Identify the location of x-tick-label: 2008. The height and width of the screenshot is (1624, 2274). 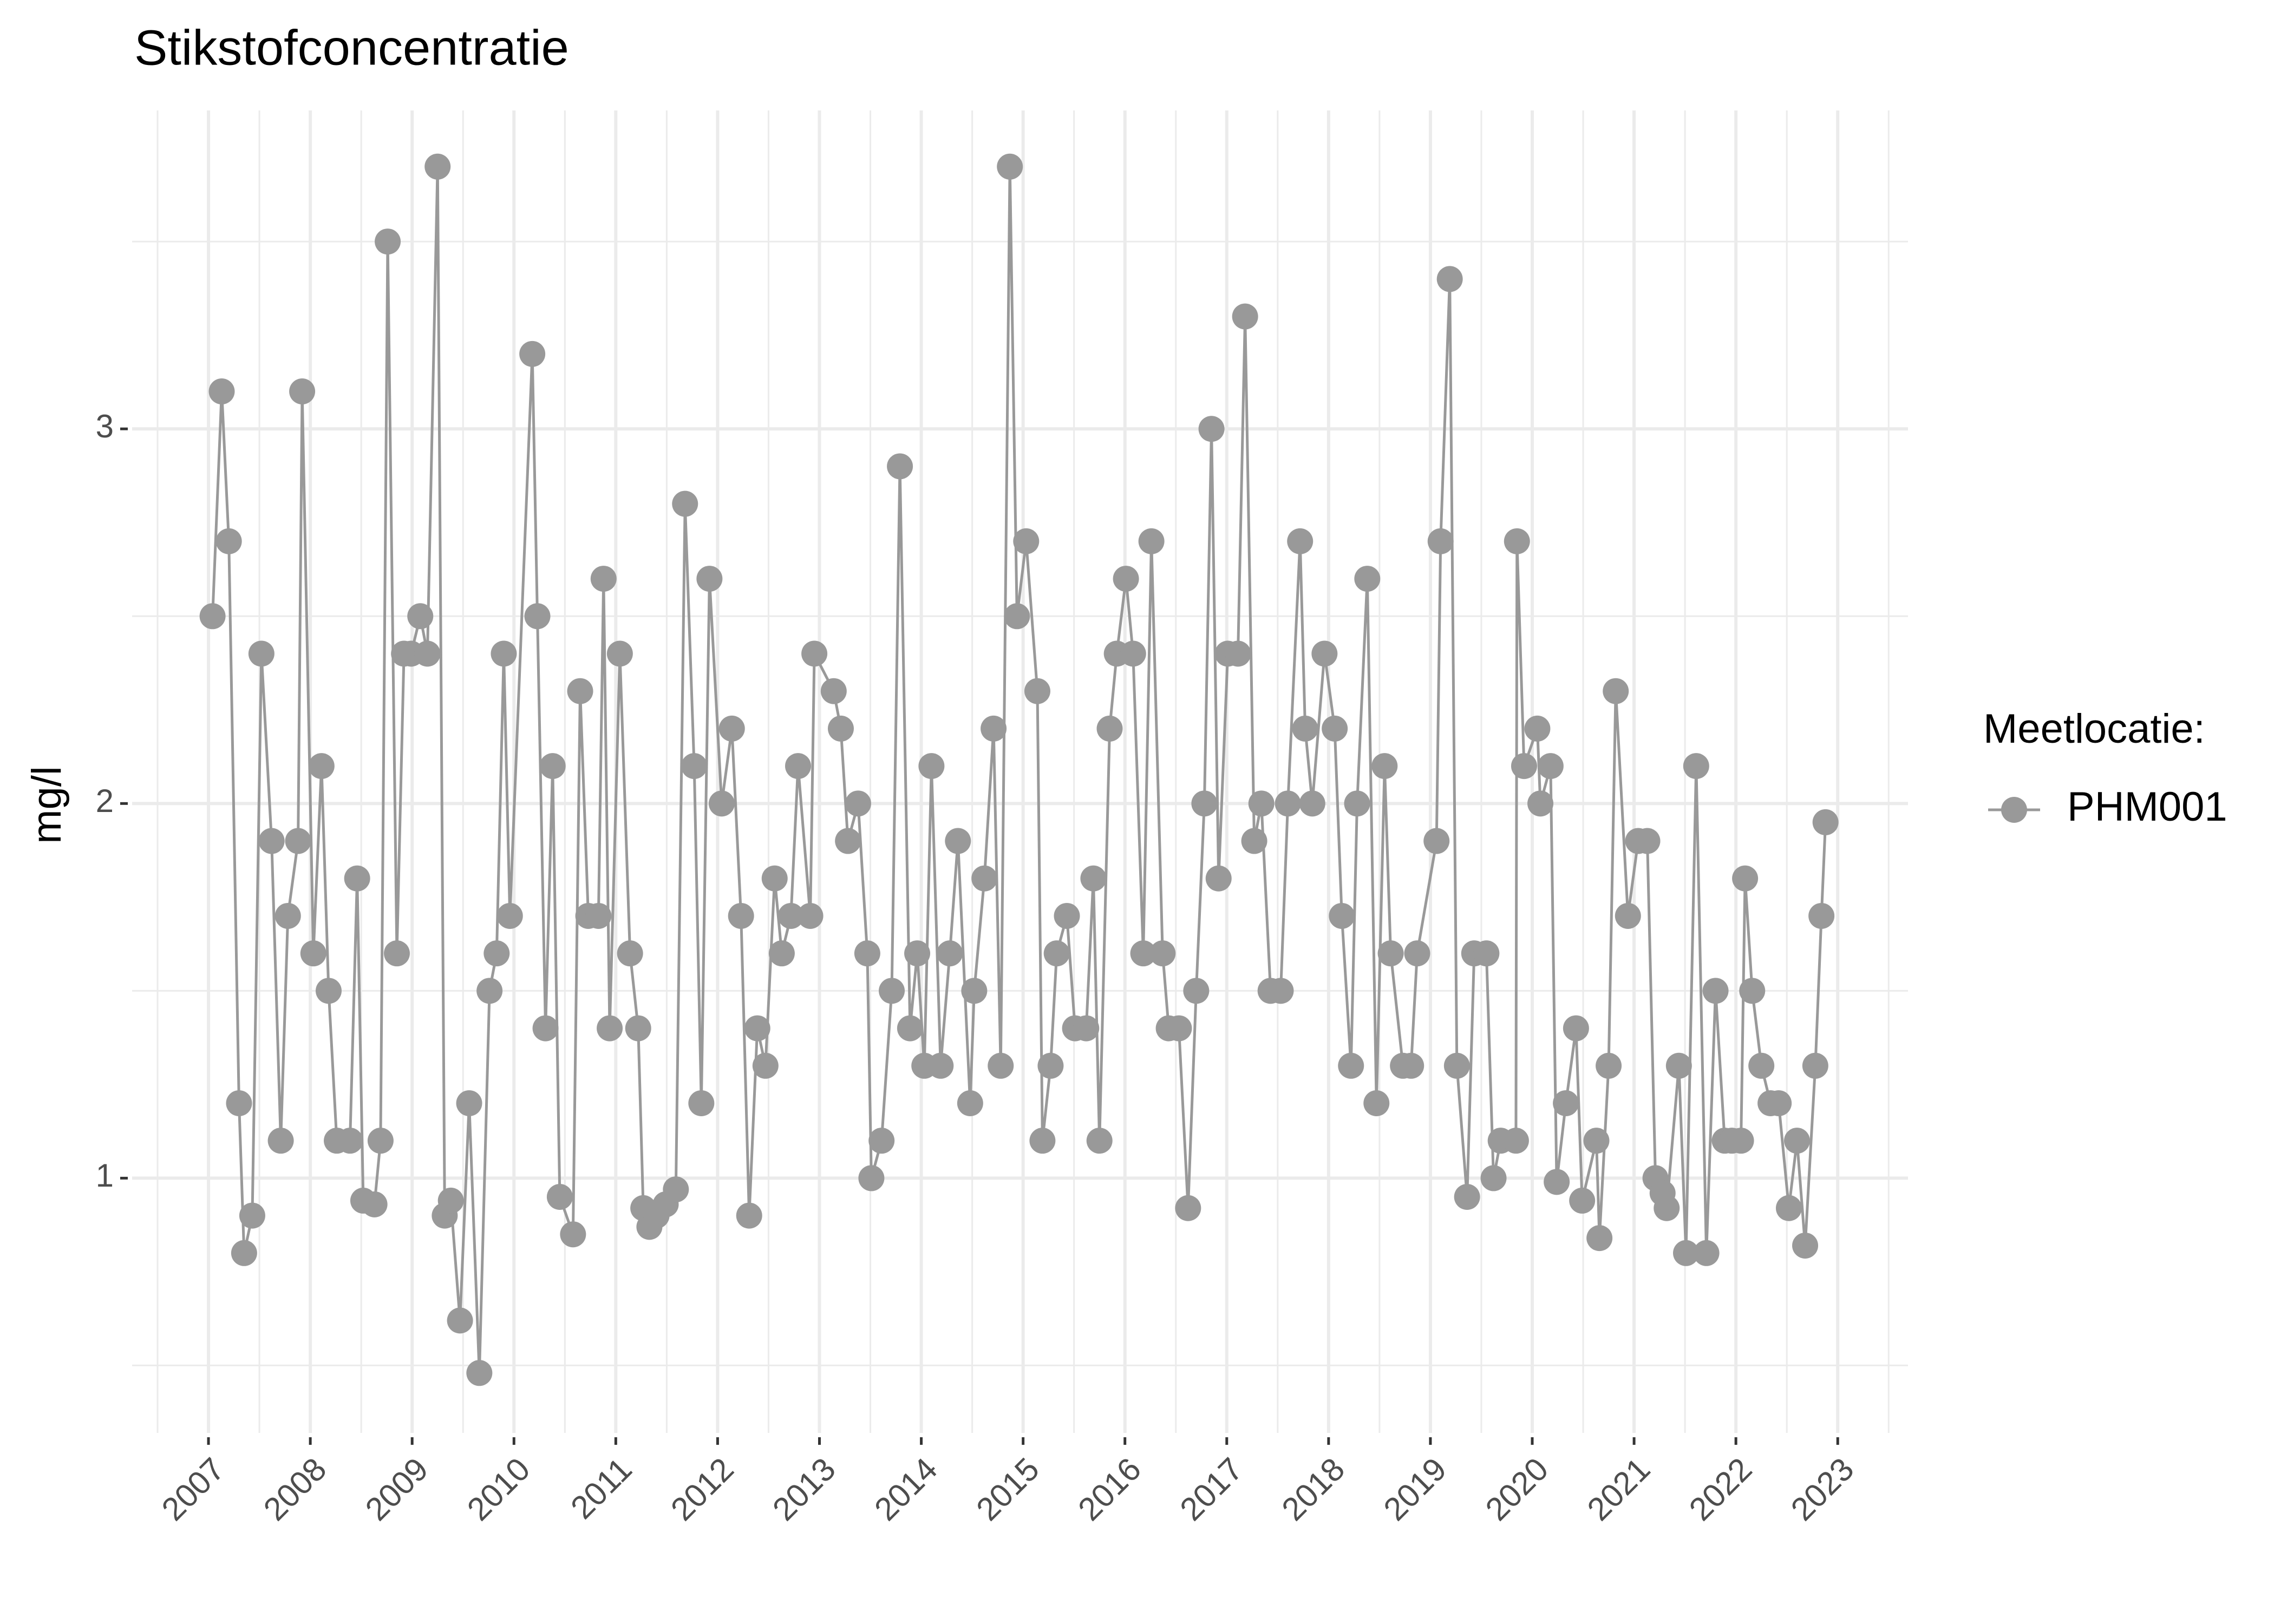
(295, 1489).